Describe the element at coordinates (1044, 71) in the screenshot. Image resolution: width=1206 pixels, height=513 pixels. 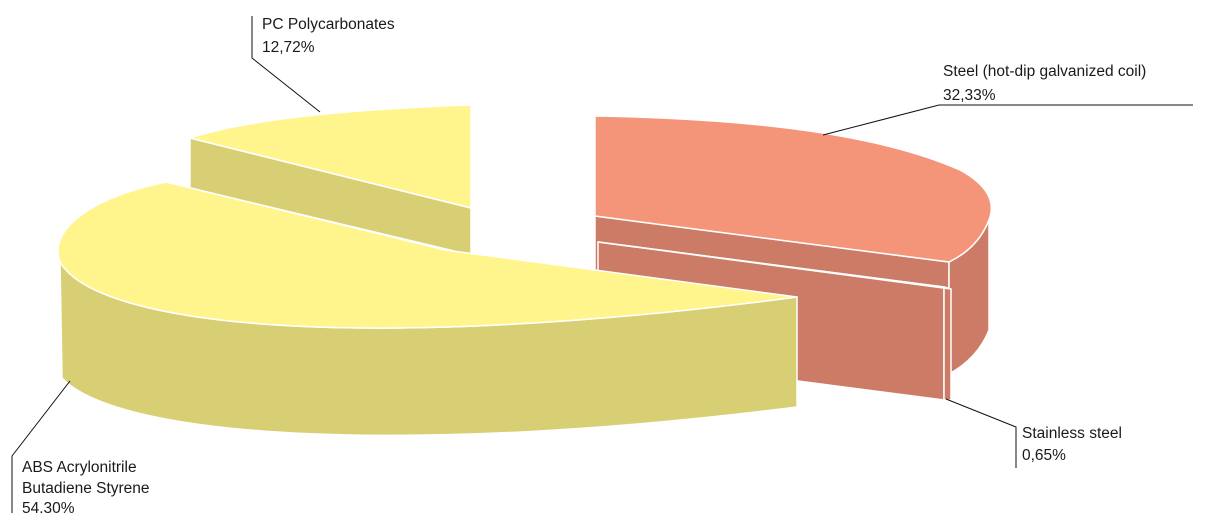
I see `label-steel: Steel (hot-dip galvanized coil)` at that location.